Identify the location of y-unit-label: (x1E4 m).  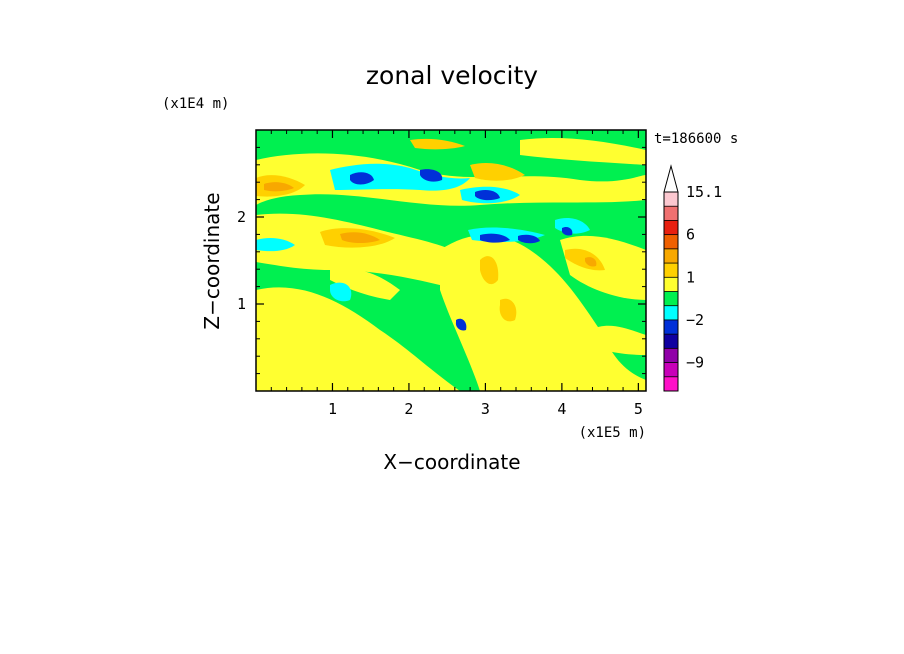
(195, 104).